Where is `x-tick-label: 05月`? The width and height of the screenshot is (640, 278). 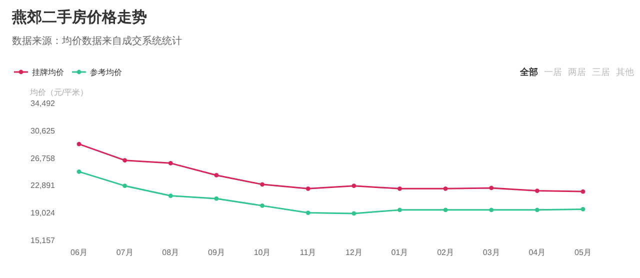
x-tick-label: 05月 is located at coordinates (583, 252).